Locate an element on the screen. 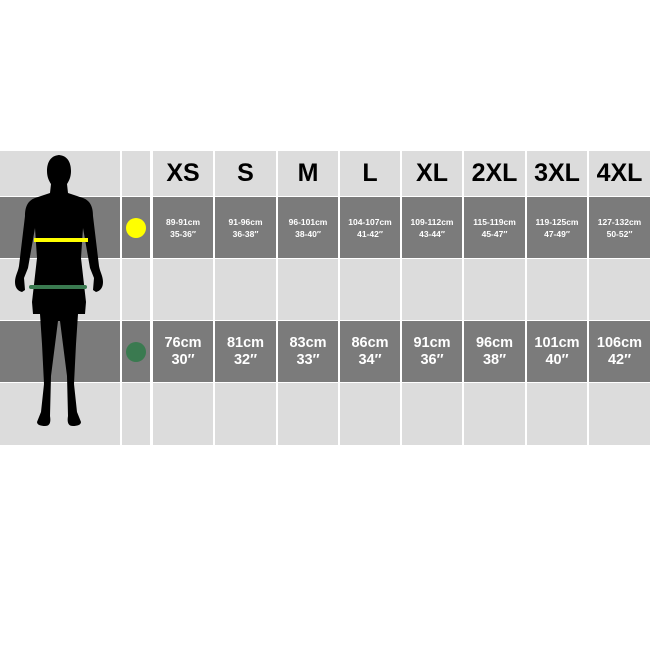 The height and width of the screenshot is (650, 650). chest-marker-icon is located at coordinates (136, 227).